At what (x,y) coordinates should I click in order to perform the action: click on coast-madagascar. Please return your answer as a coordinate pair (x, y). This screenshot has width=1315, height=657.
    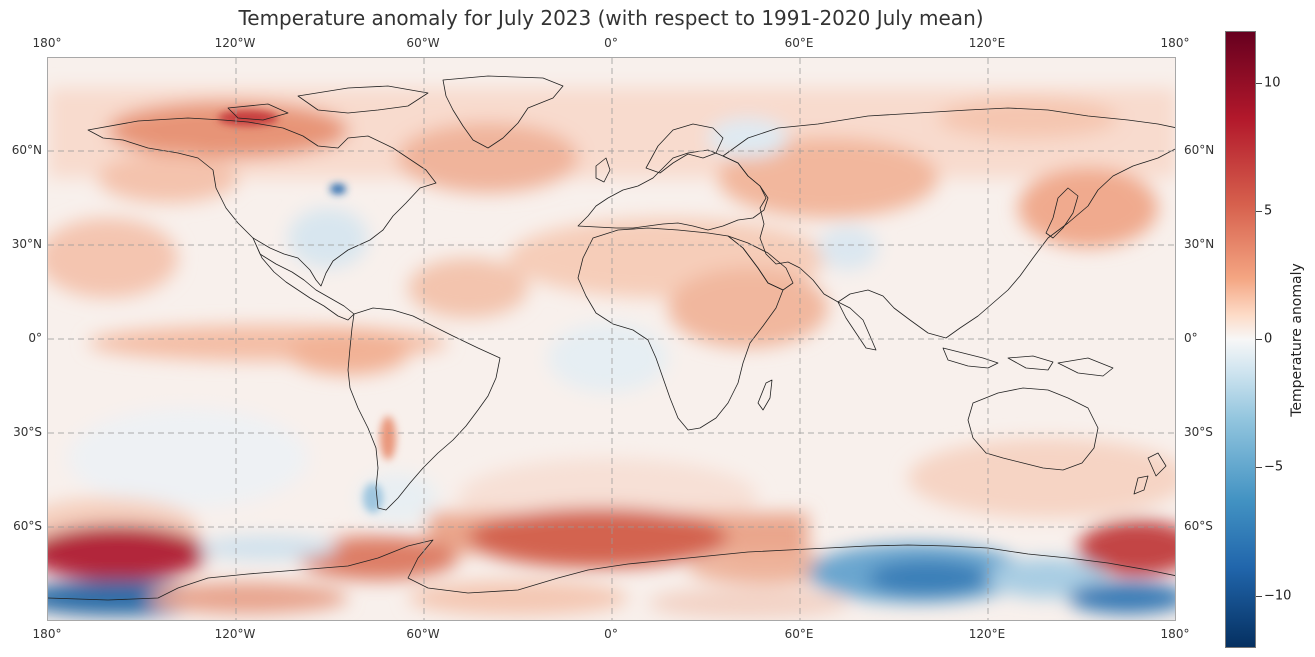
    Looking at the image, I should click on (765, 395).